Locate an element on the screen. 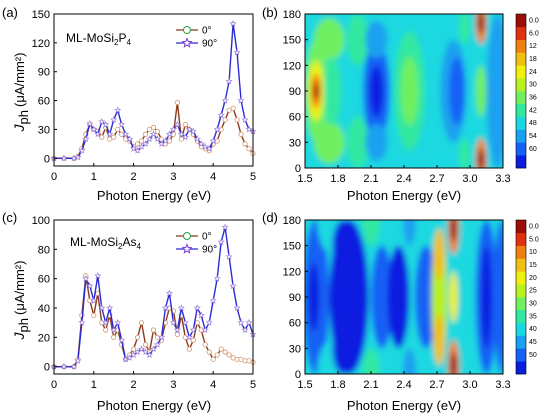 The width and height of the screenshot is (550, 418). colorbar-tick-label: 35 is located at coordinates (533, 316).